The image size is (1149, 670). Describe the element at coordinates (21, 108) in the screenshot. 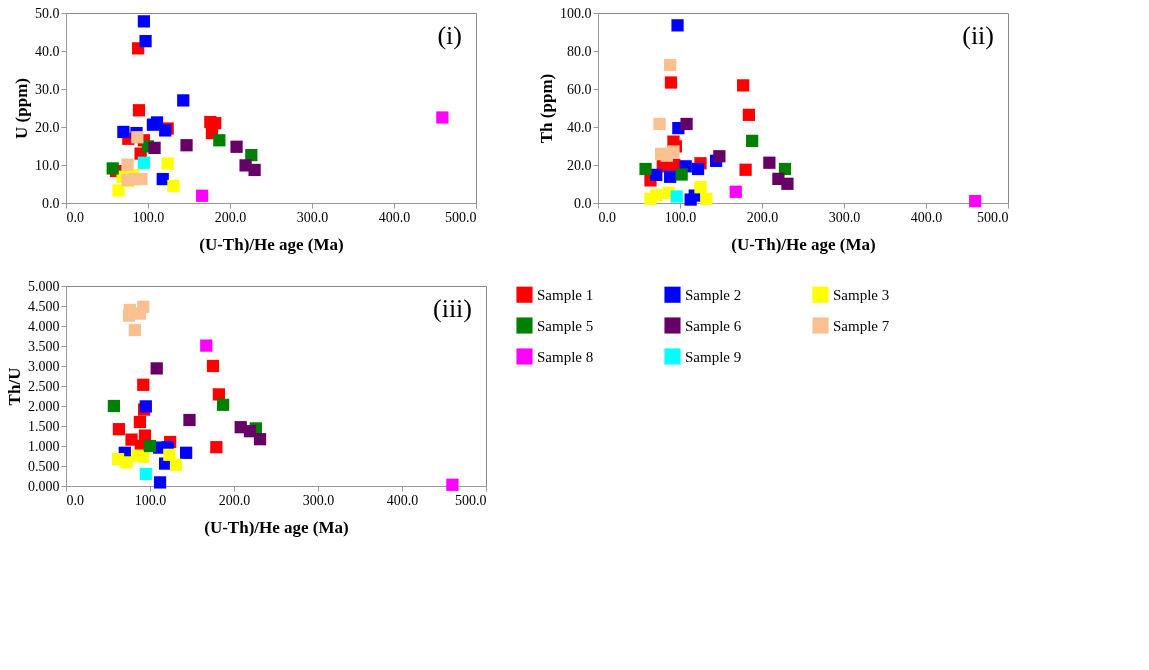

I see `y-axis-title: U (ppm)` at that location.